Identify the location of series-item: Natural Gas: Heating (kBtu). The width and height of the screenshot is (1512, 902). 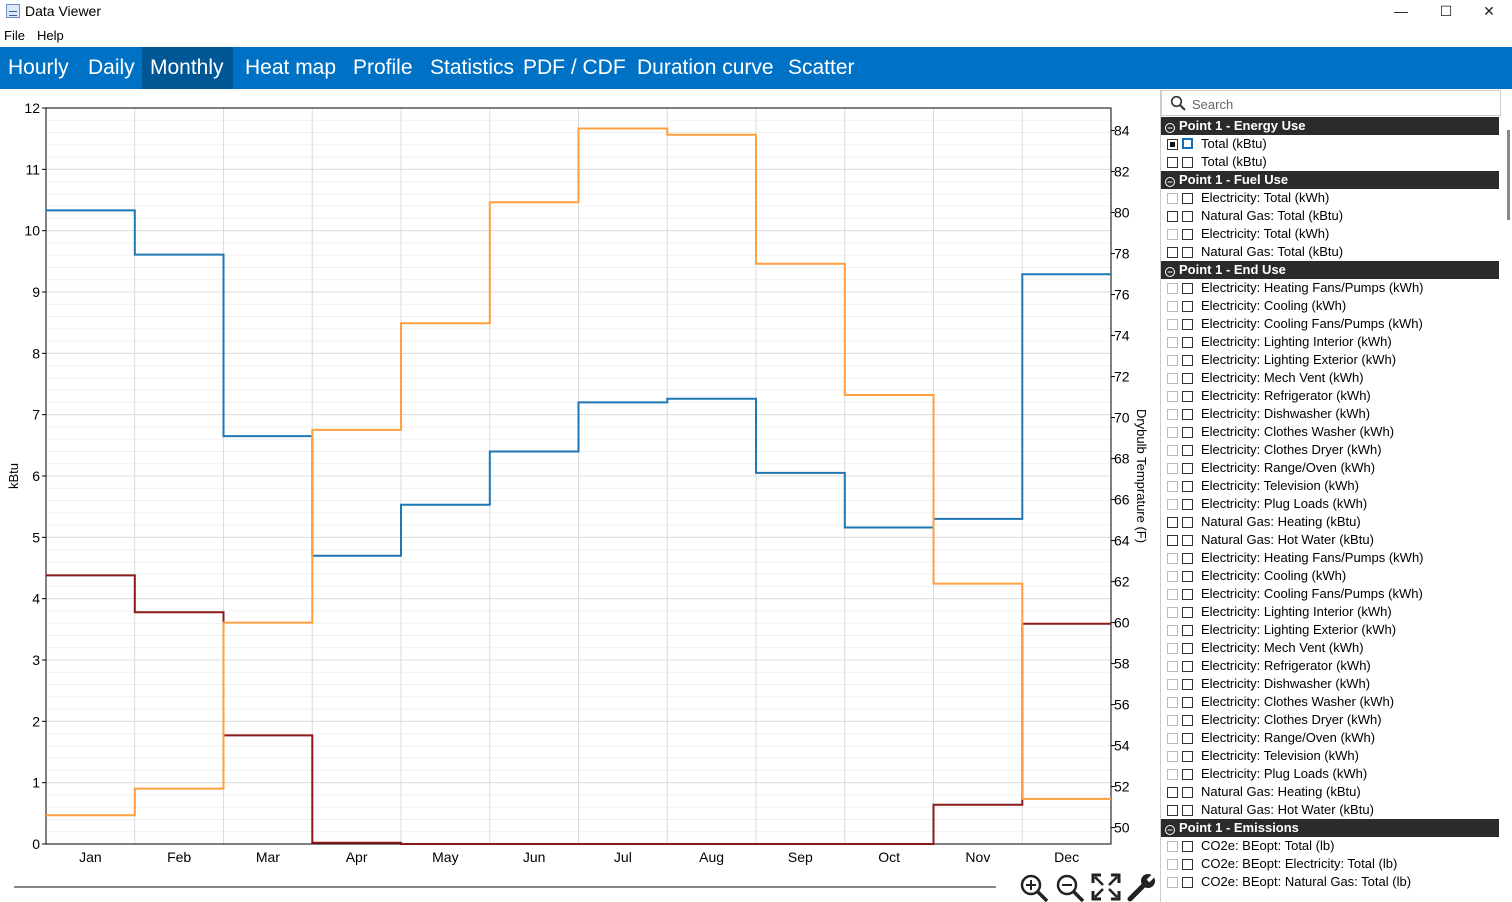
(1330, 792).